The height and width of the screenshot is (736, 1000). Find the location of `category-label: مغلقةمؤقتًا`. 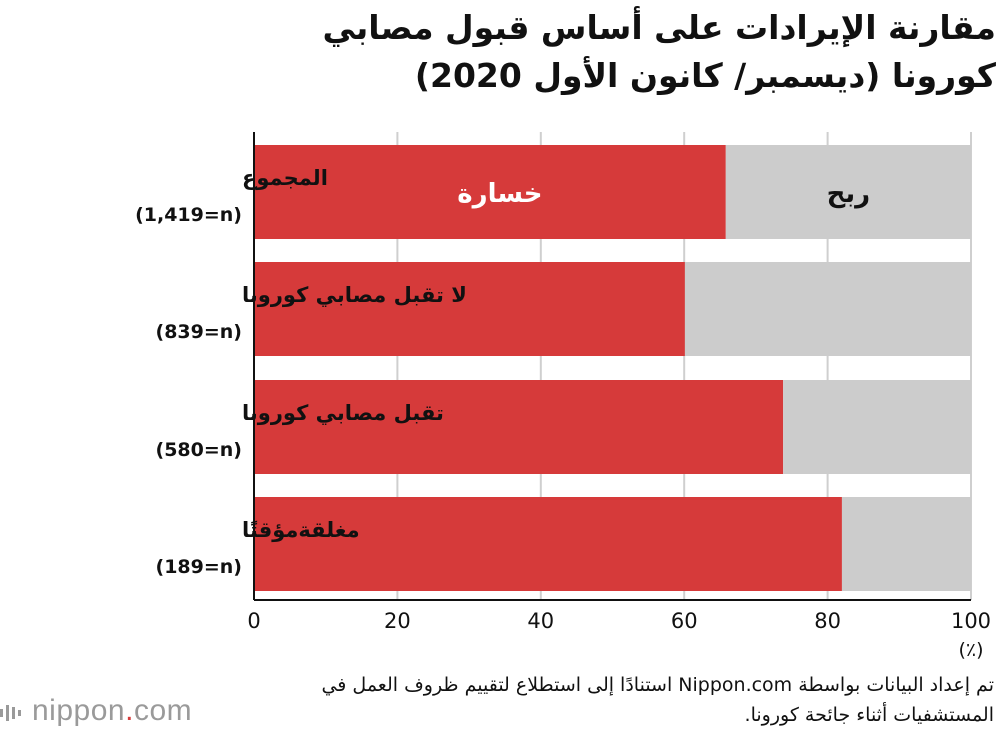

category-label: مغلقةمؤقتًا is located at coordinates (301, 530).